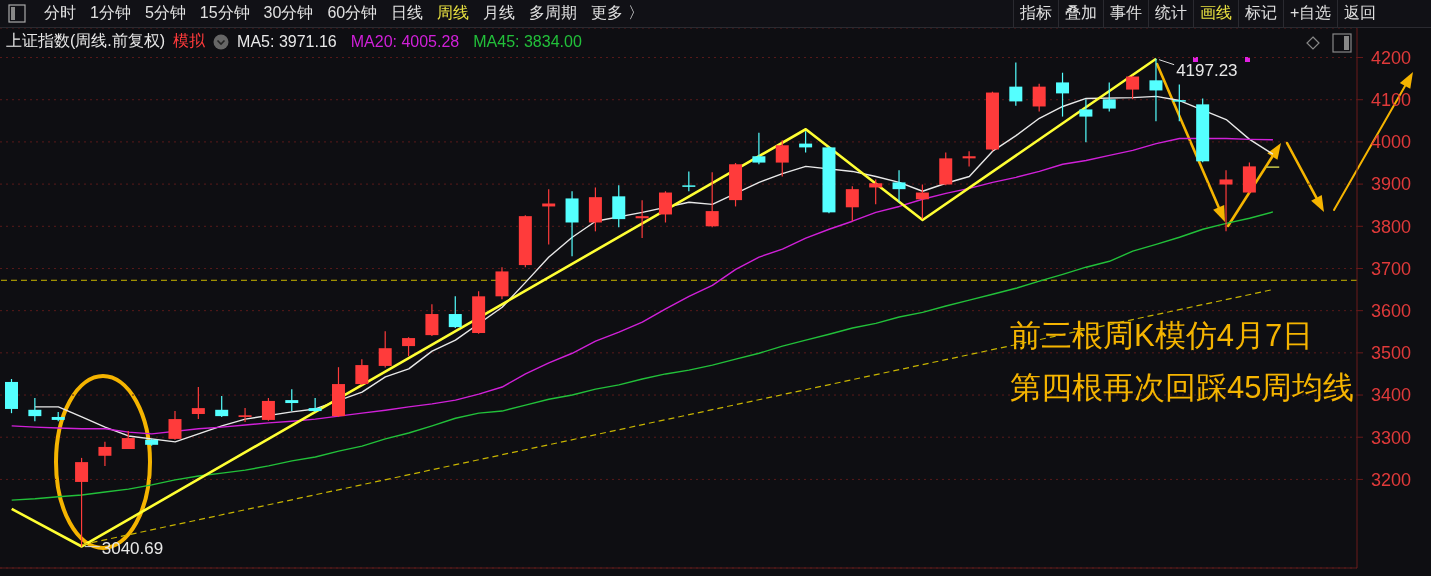  What do you see at coordinates (1391, 226) in the screenshot?
I see `y-tick-label: 3800` at bounding box center [1391, 226].